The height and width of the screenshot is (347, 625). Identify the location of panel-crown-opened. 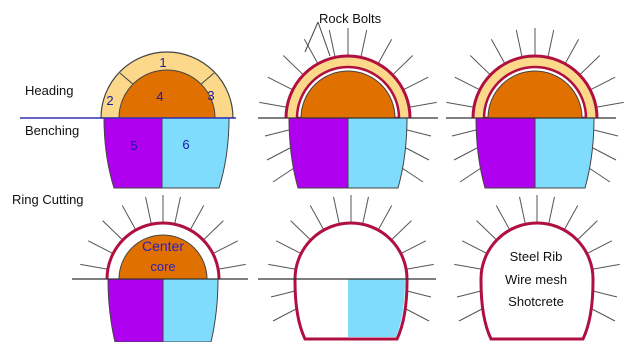
(535, 108).